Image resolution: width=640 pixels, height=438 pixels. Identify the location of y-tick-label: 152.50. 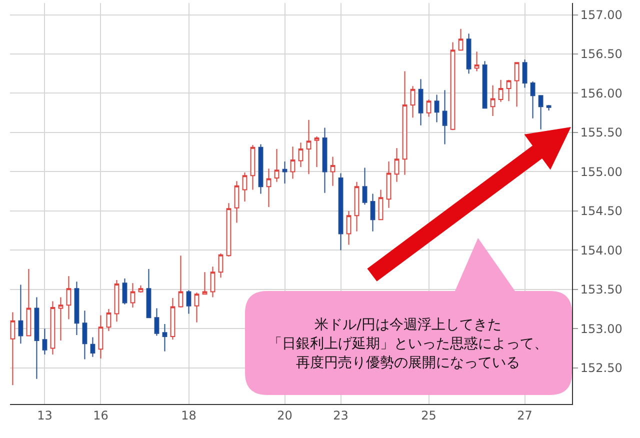
(601, 368).